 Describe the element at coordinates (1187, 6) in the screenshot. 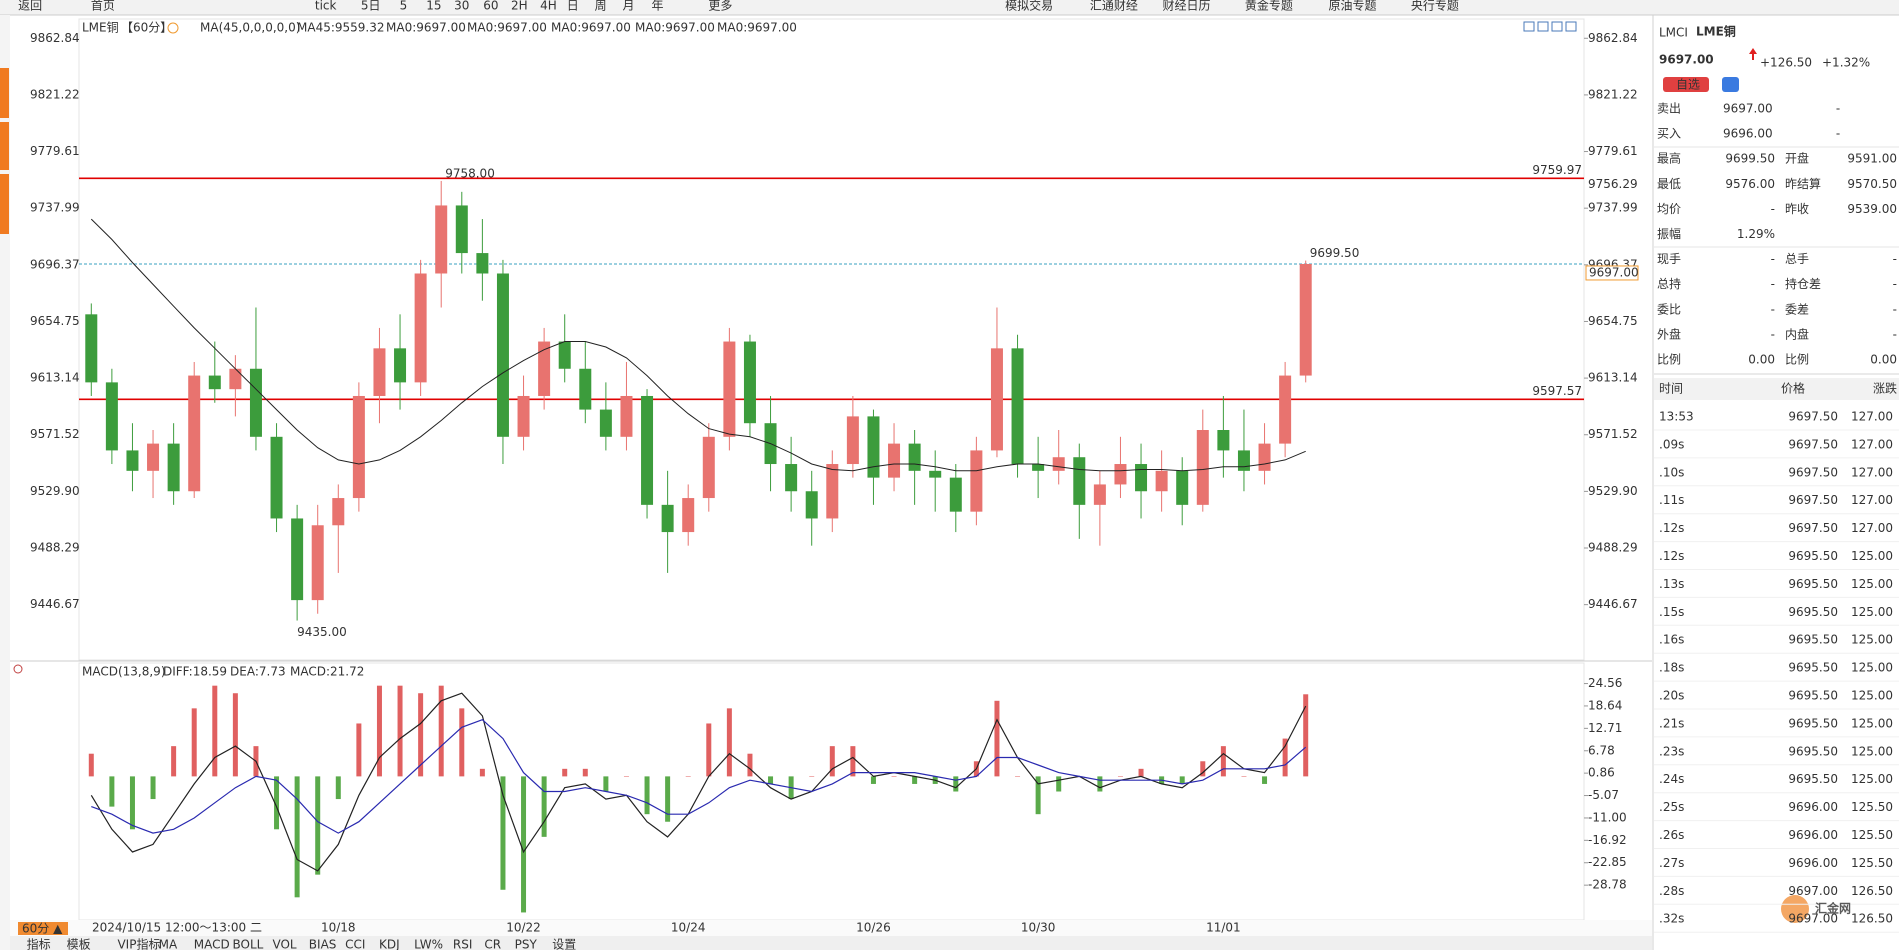

I see `toolbar-item: 财经日历` at that location.